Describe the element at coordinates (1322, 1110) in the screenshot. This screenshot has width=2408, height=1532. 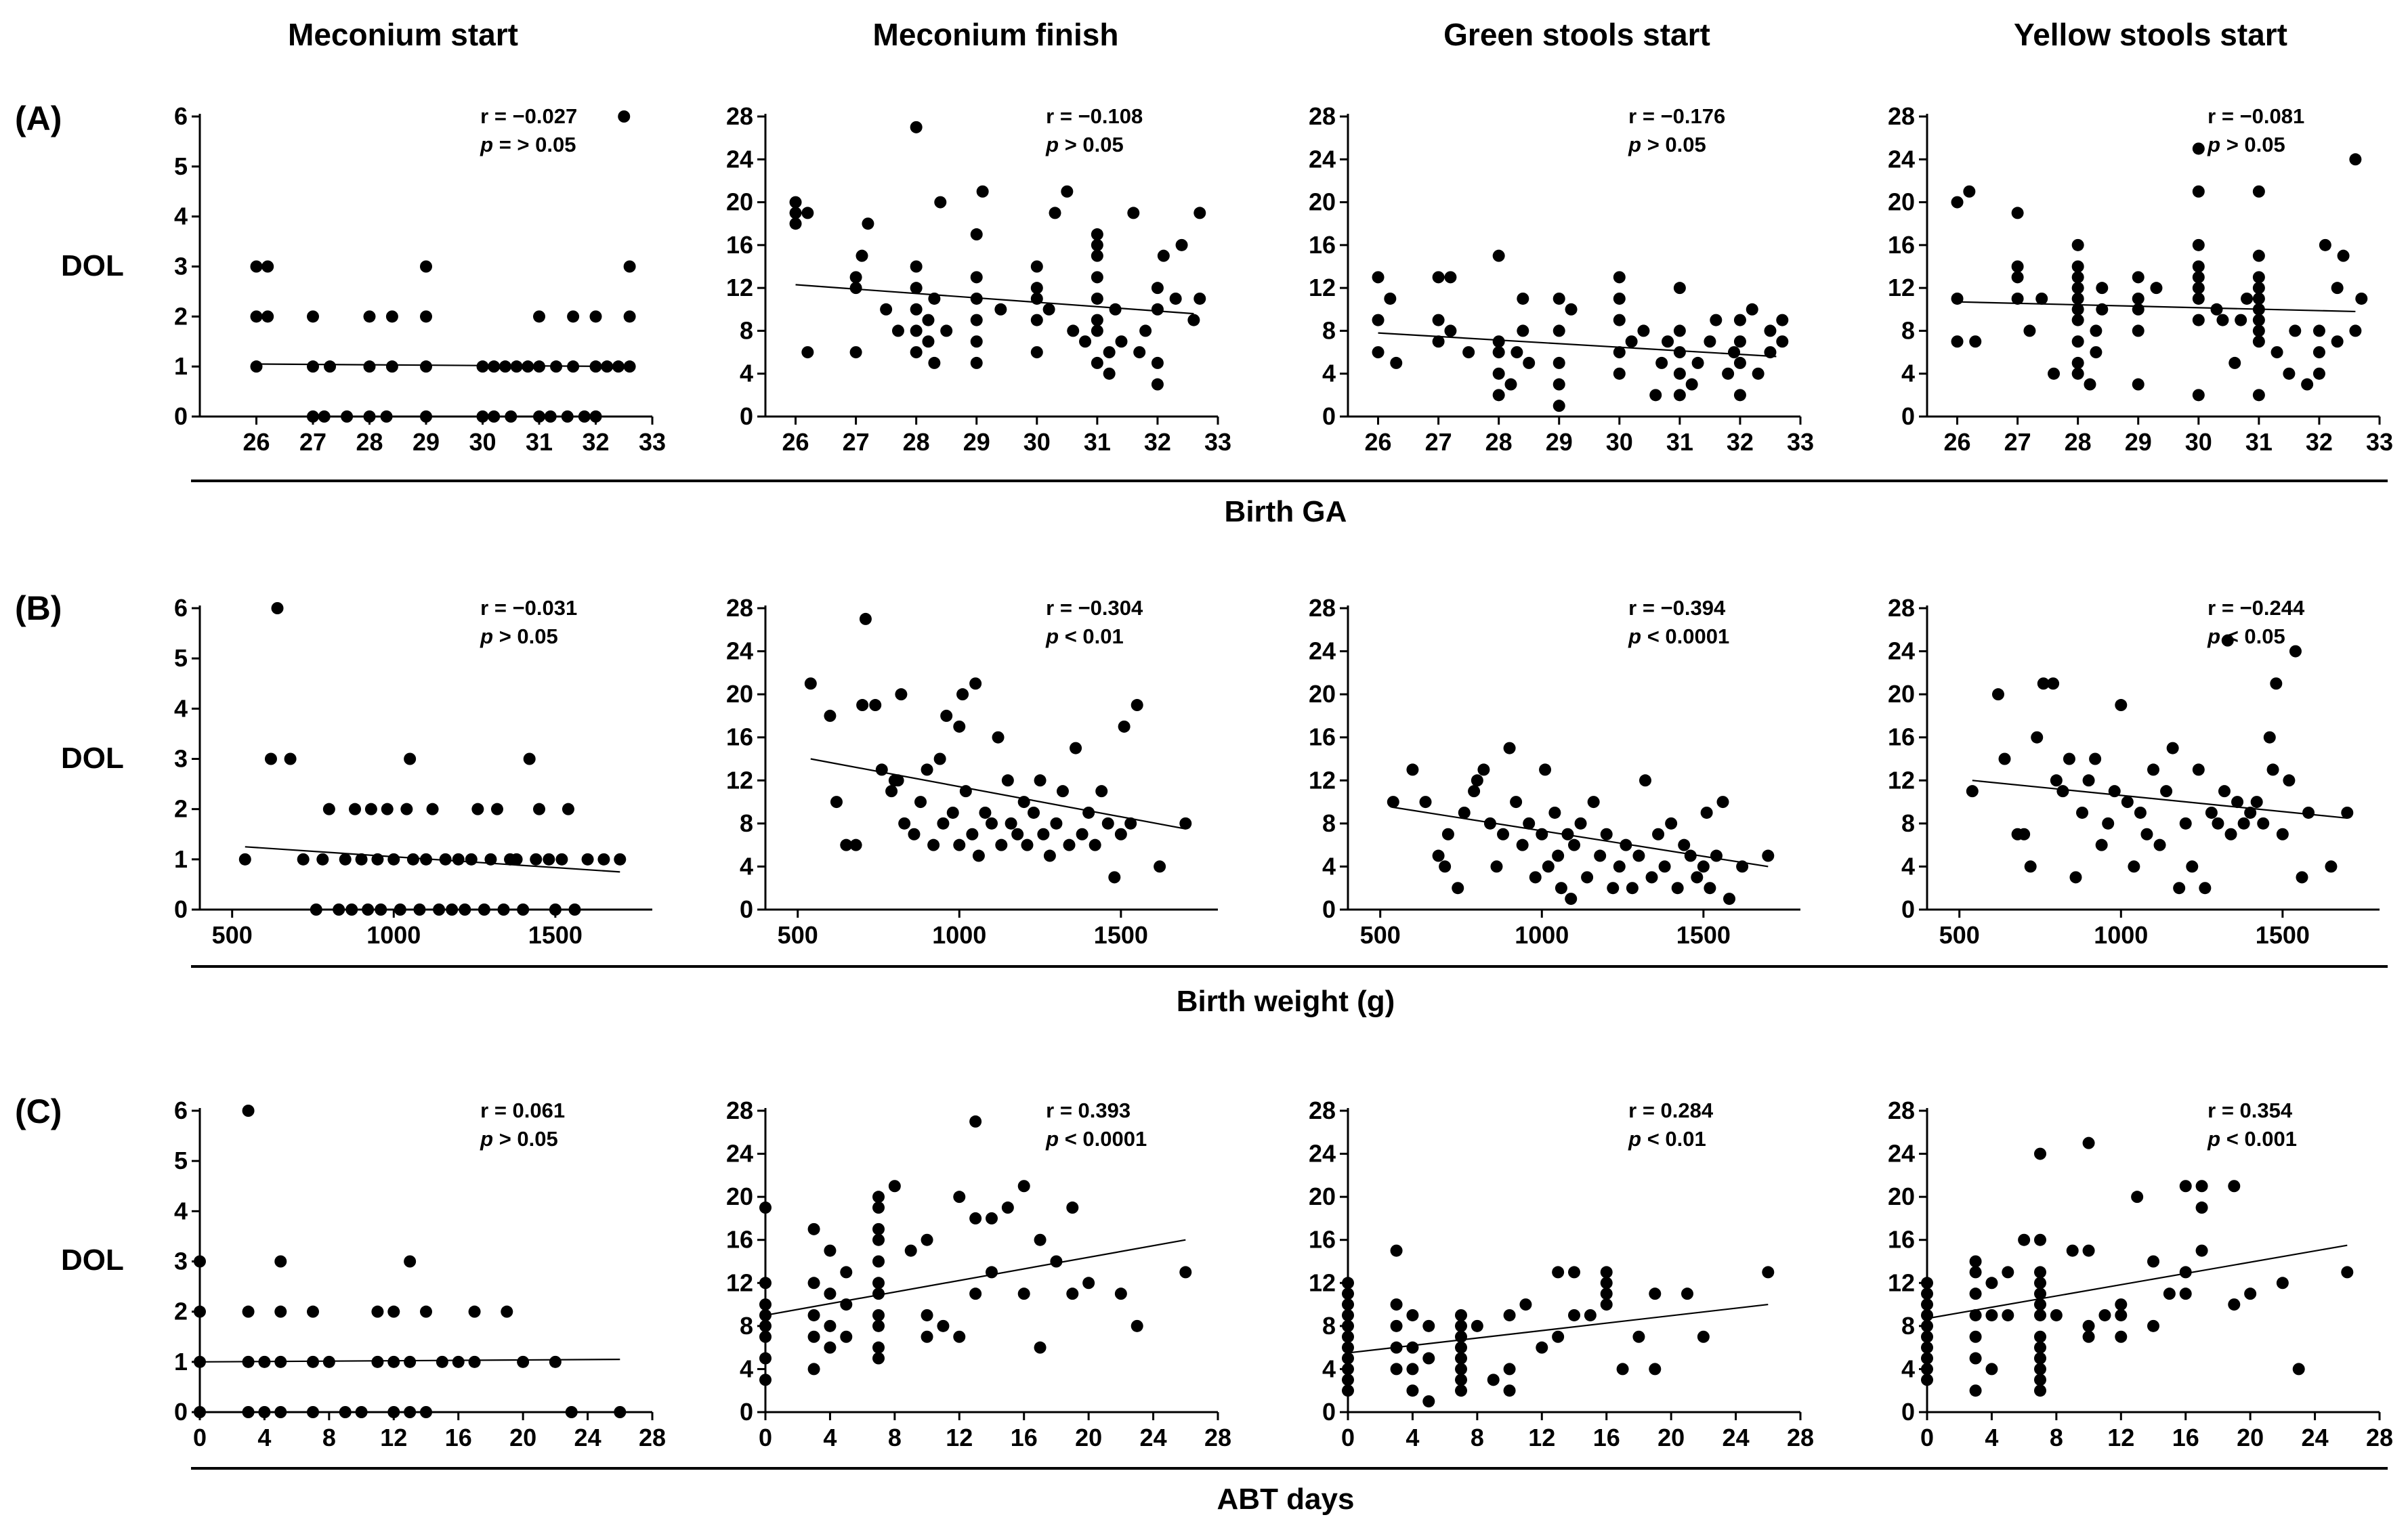
I see `y-tick-label: 28` at that location.